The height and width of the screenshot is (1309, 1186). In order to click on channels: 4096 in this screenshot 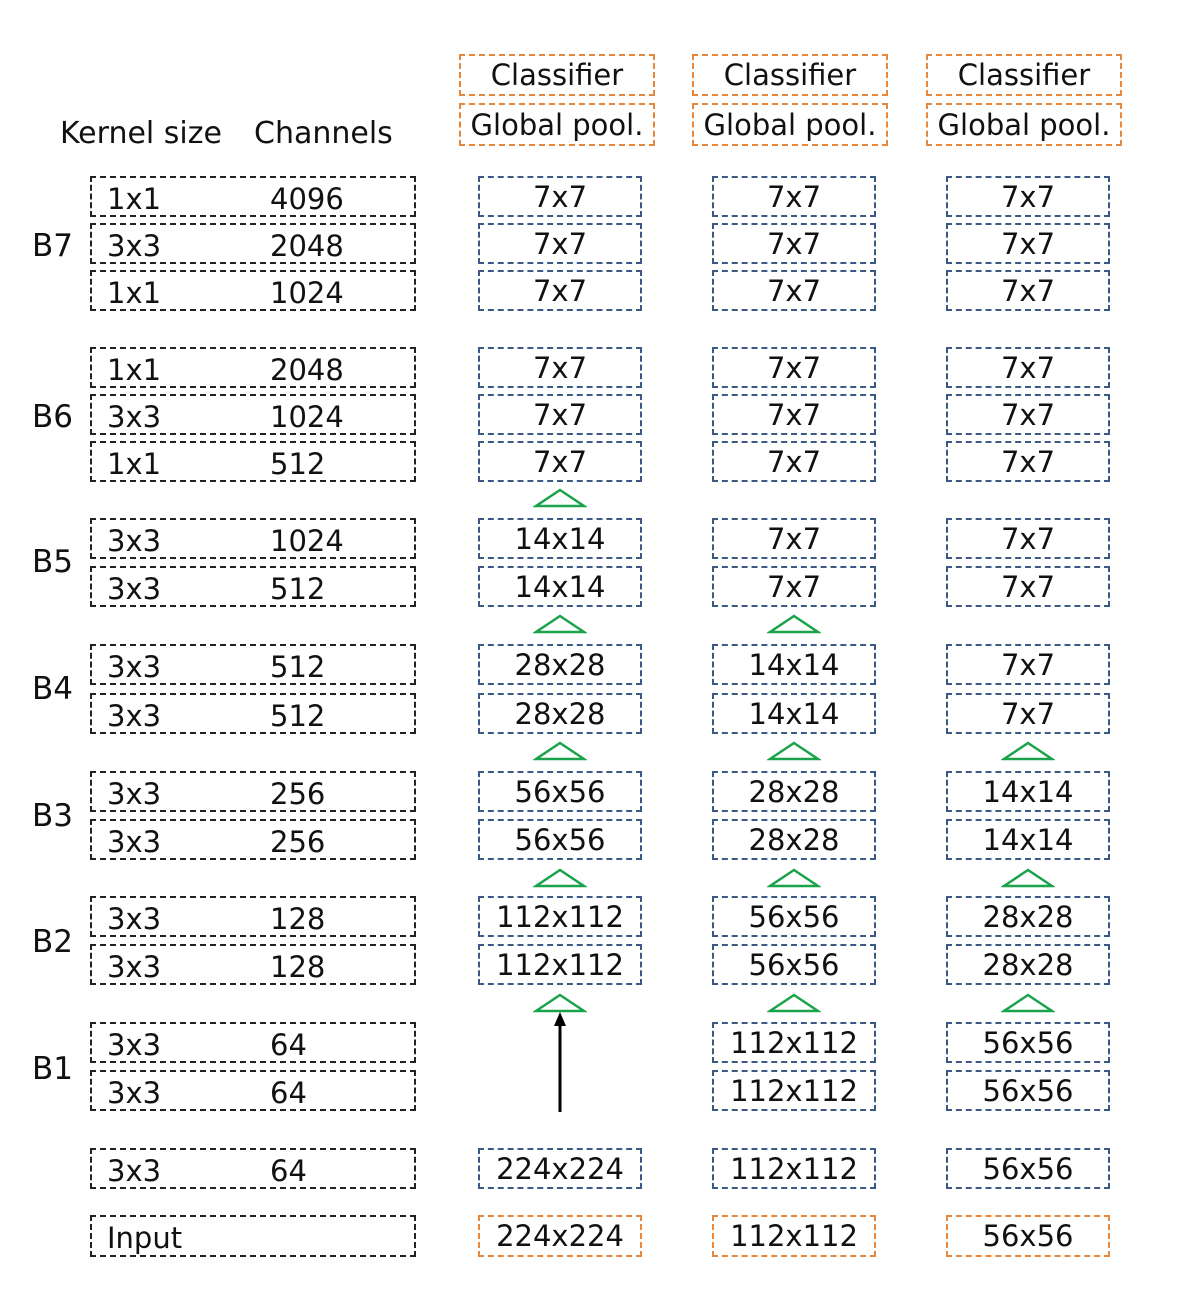, I will do `click(307, 199)`.